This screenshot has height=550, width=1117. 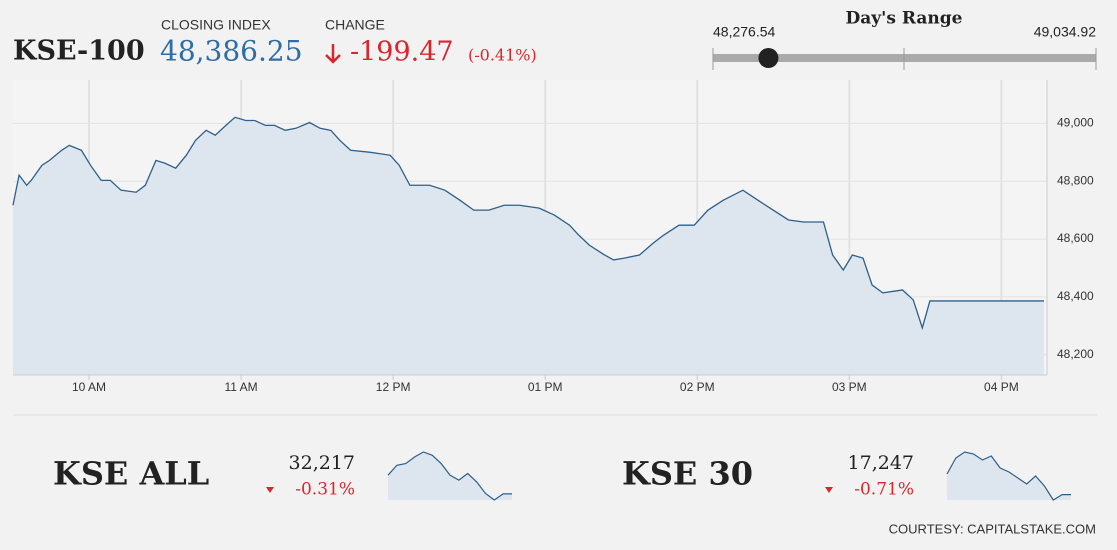 I want to click on footer: COURTESY: CAPITALSTAKE.COM, so click(x=992, y=528).